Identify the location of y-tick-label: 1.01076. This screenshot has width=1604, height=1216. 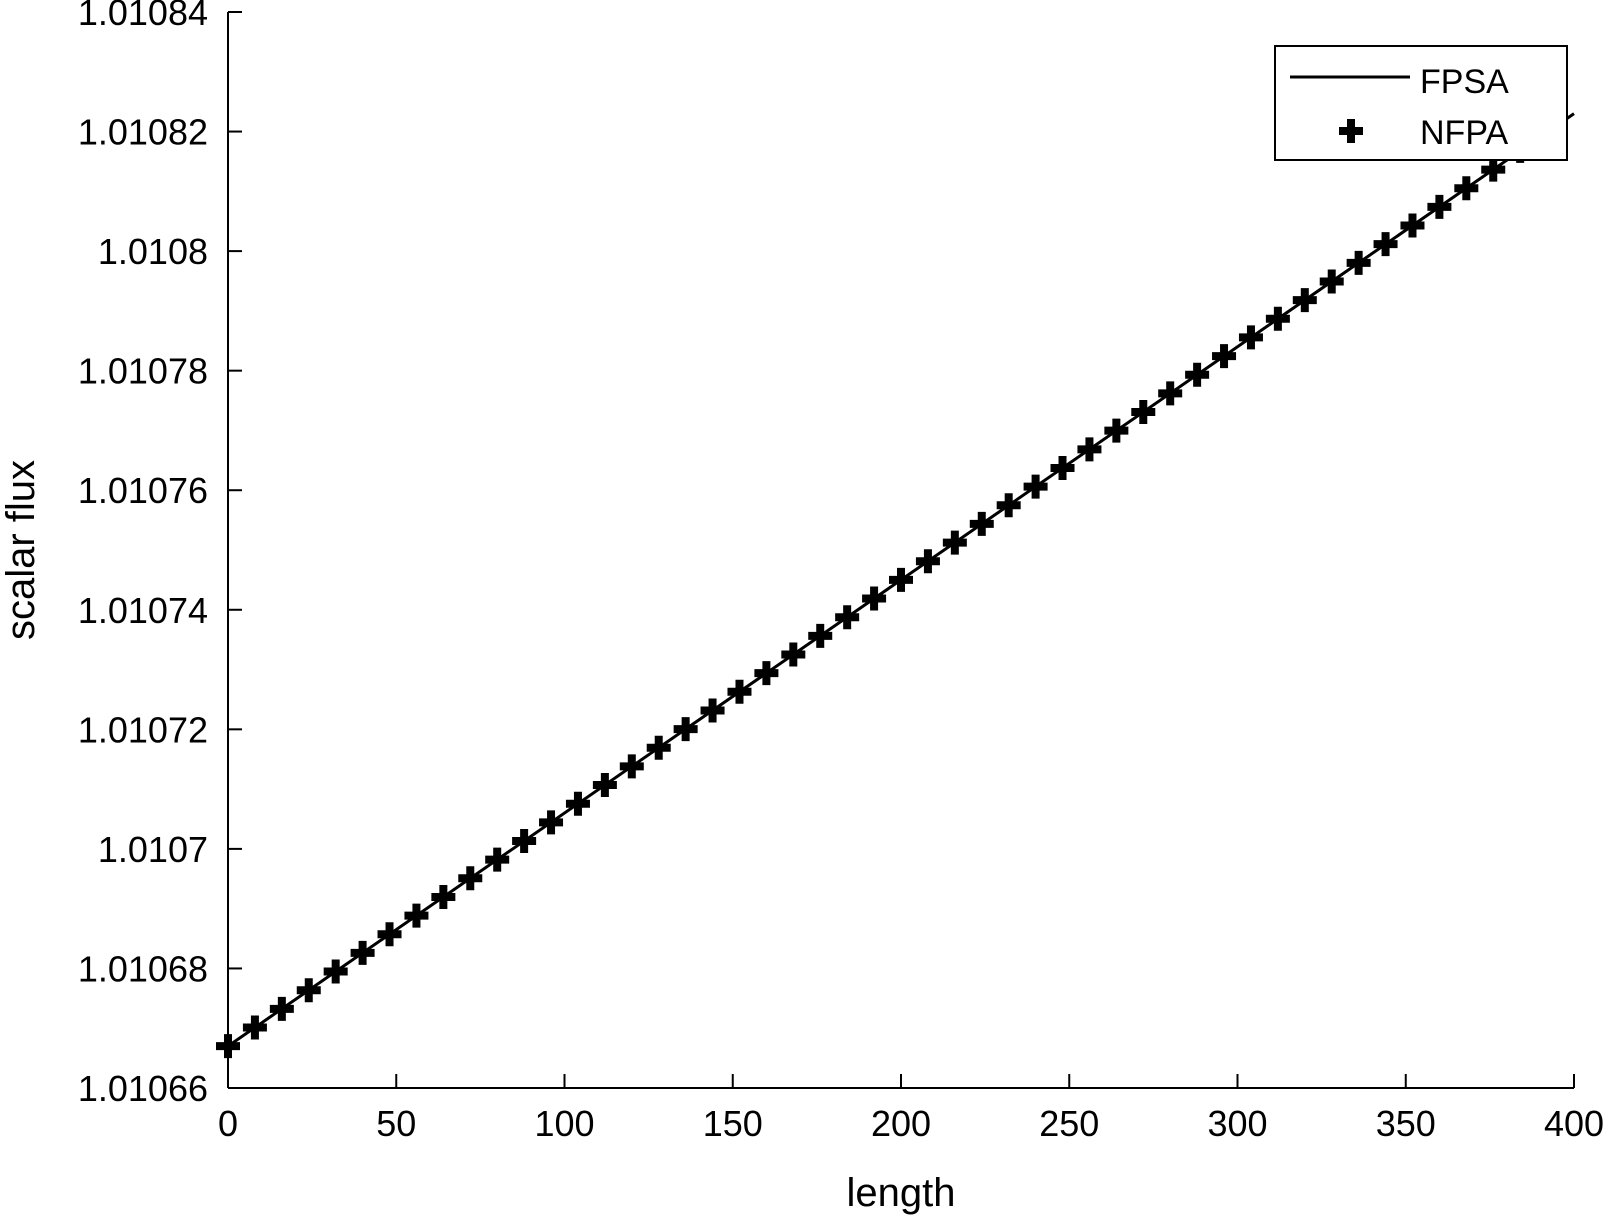
(143, 490).